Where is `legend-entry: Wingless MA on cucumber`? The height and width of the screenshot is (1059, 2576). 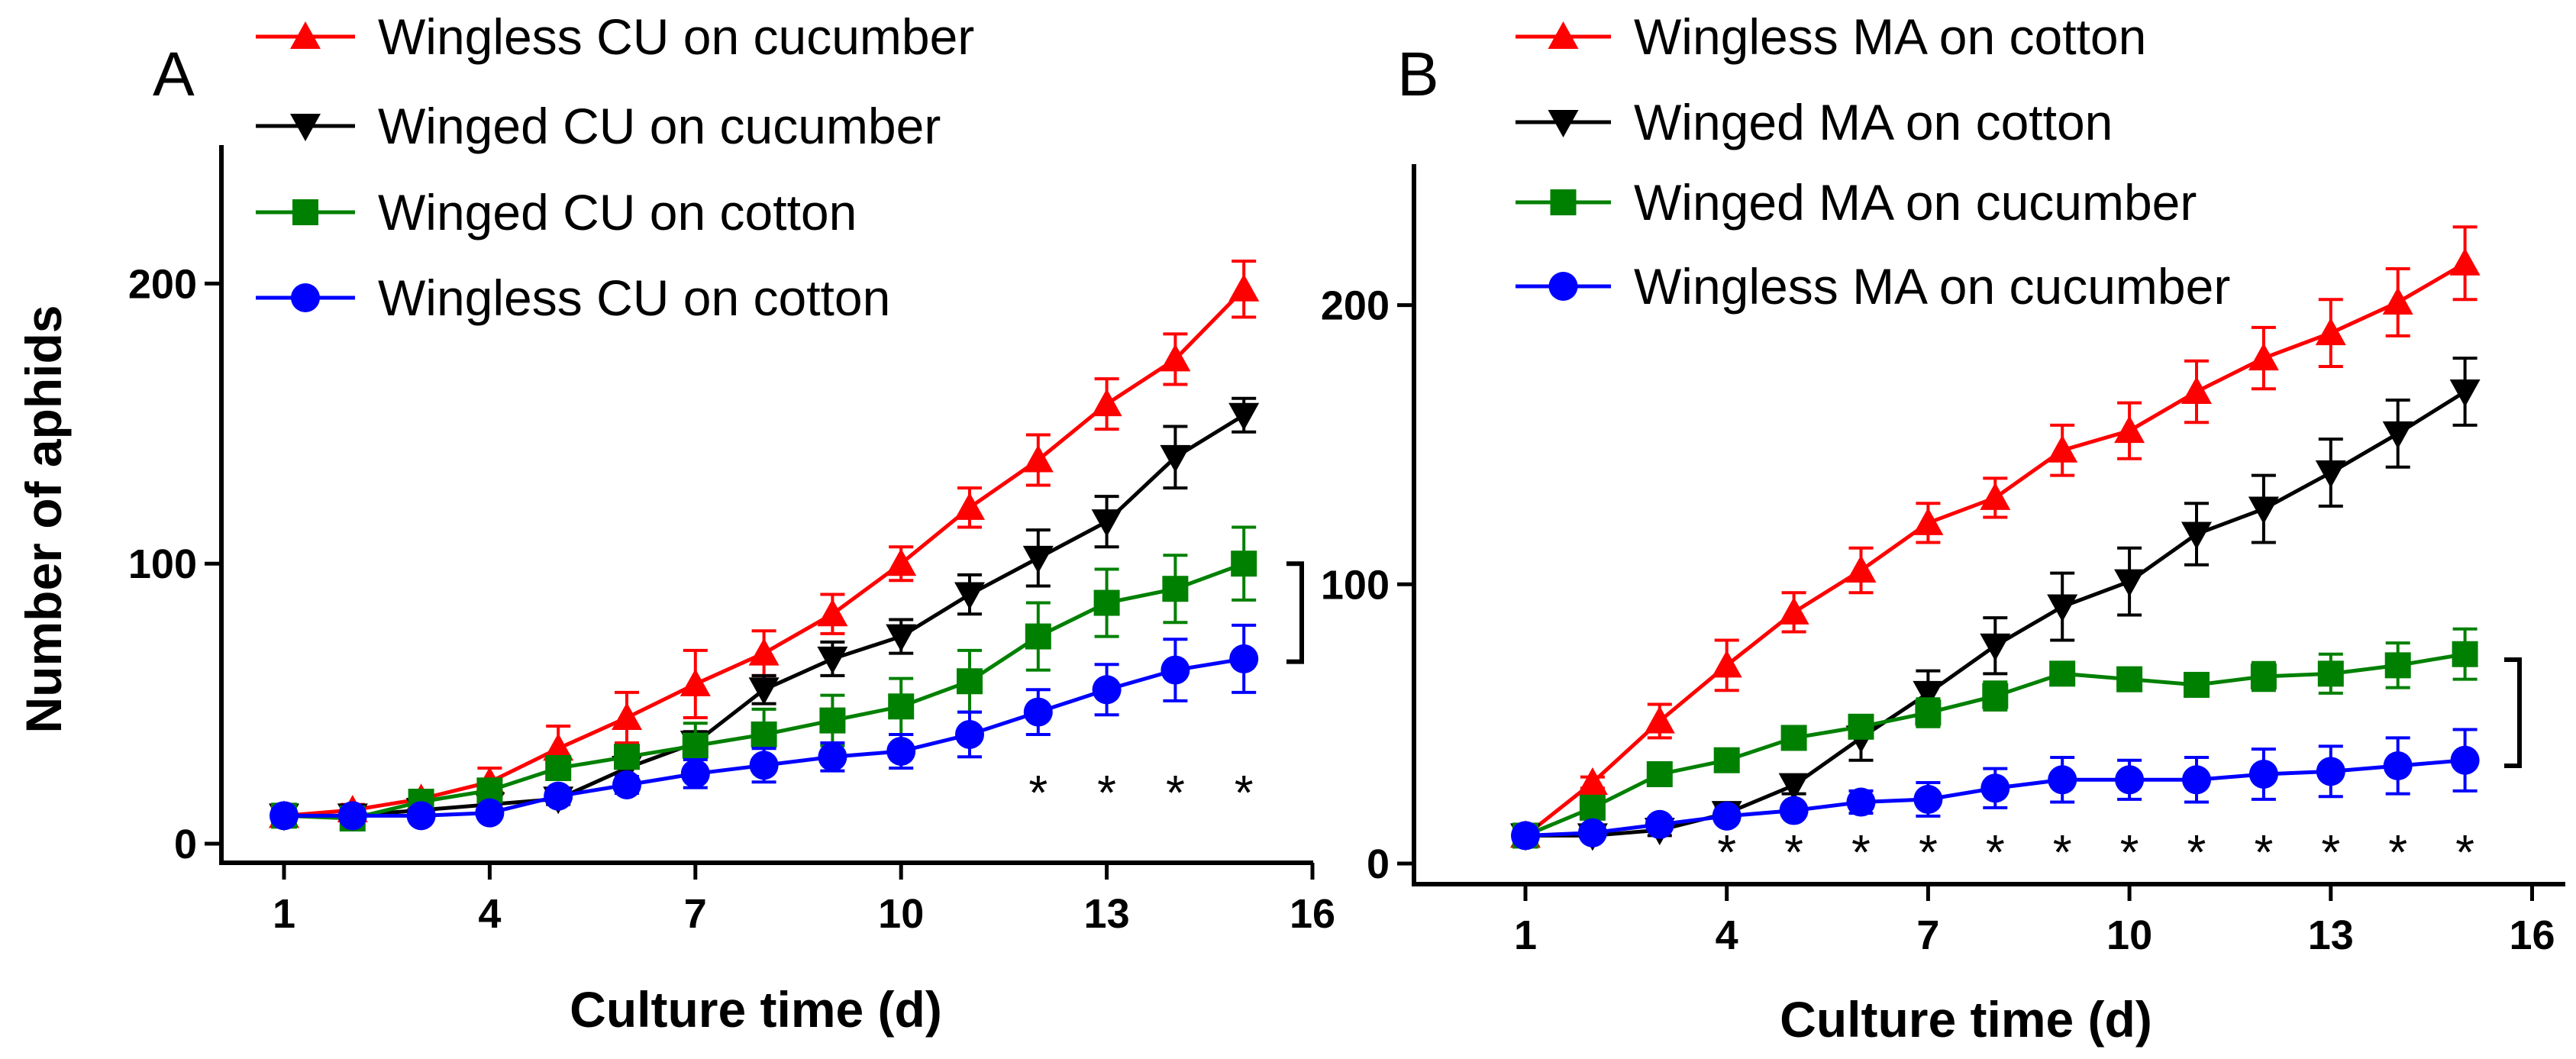
legend-entry: Wingless MA on cucumber is located at coordinates (1873, 286).